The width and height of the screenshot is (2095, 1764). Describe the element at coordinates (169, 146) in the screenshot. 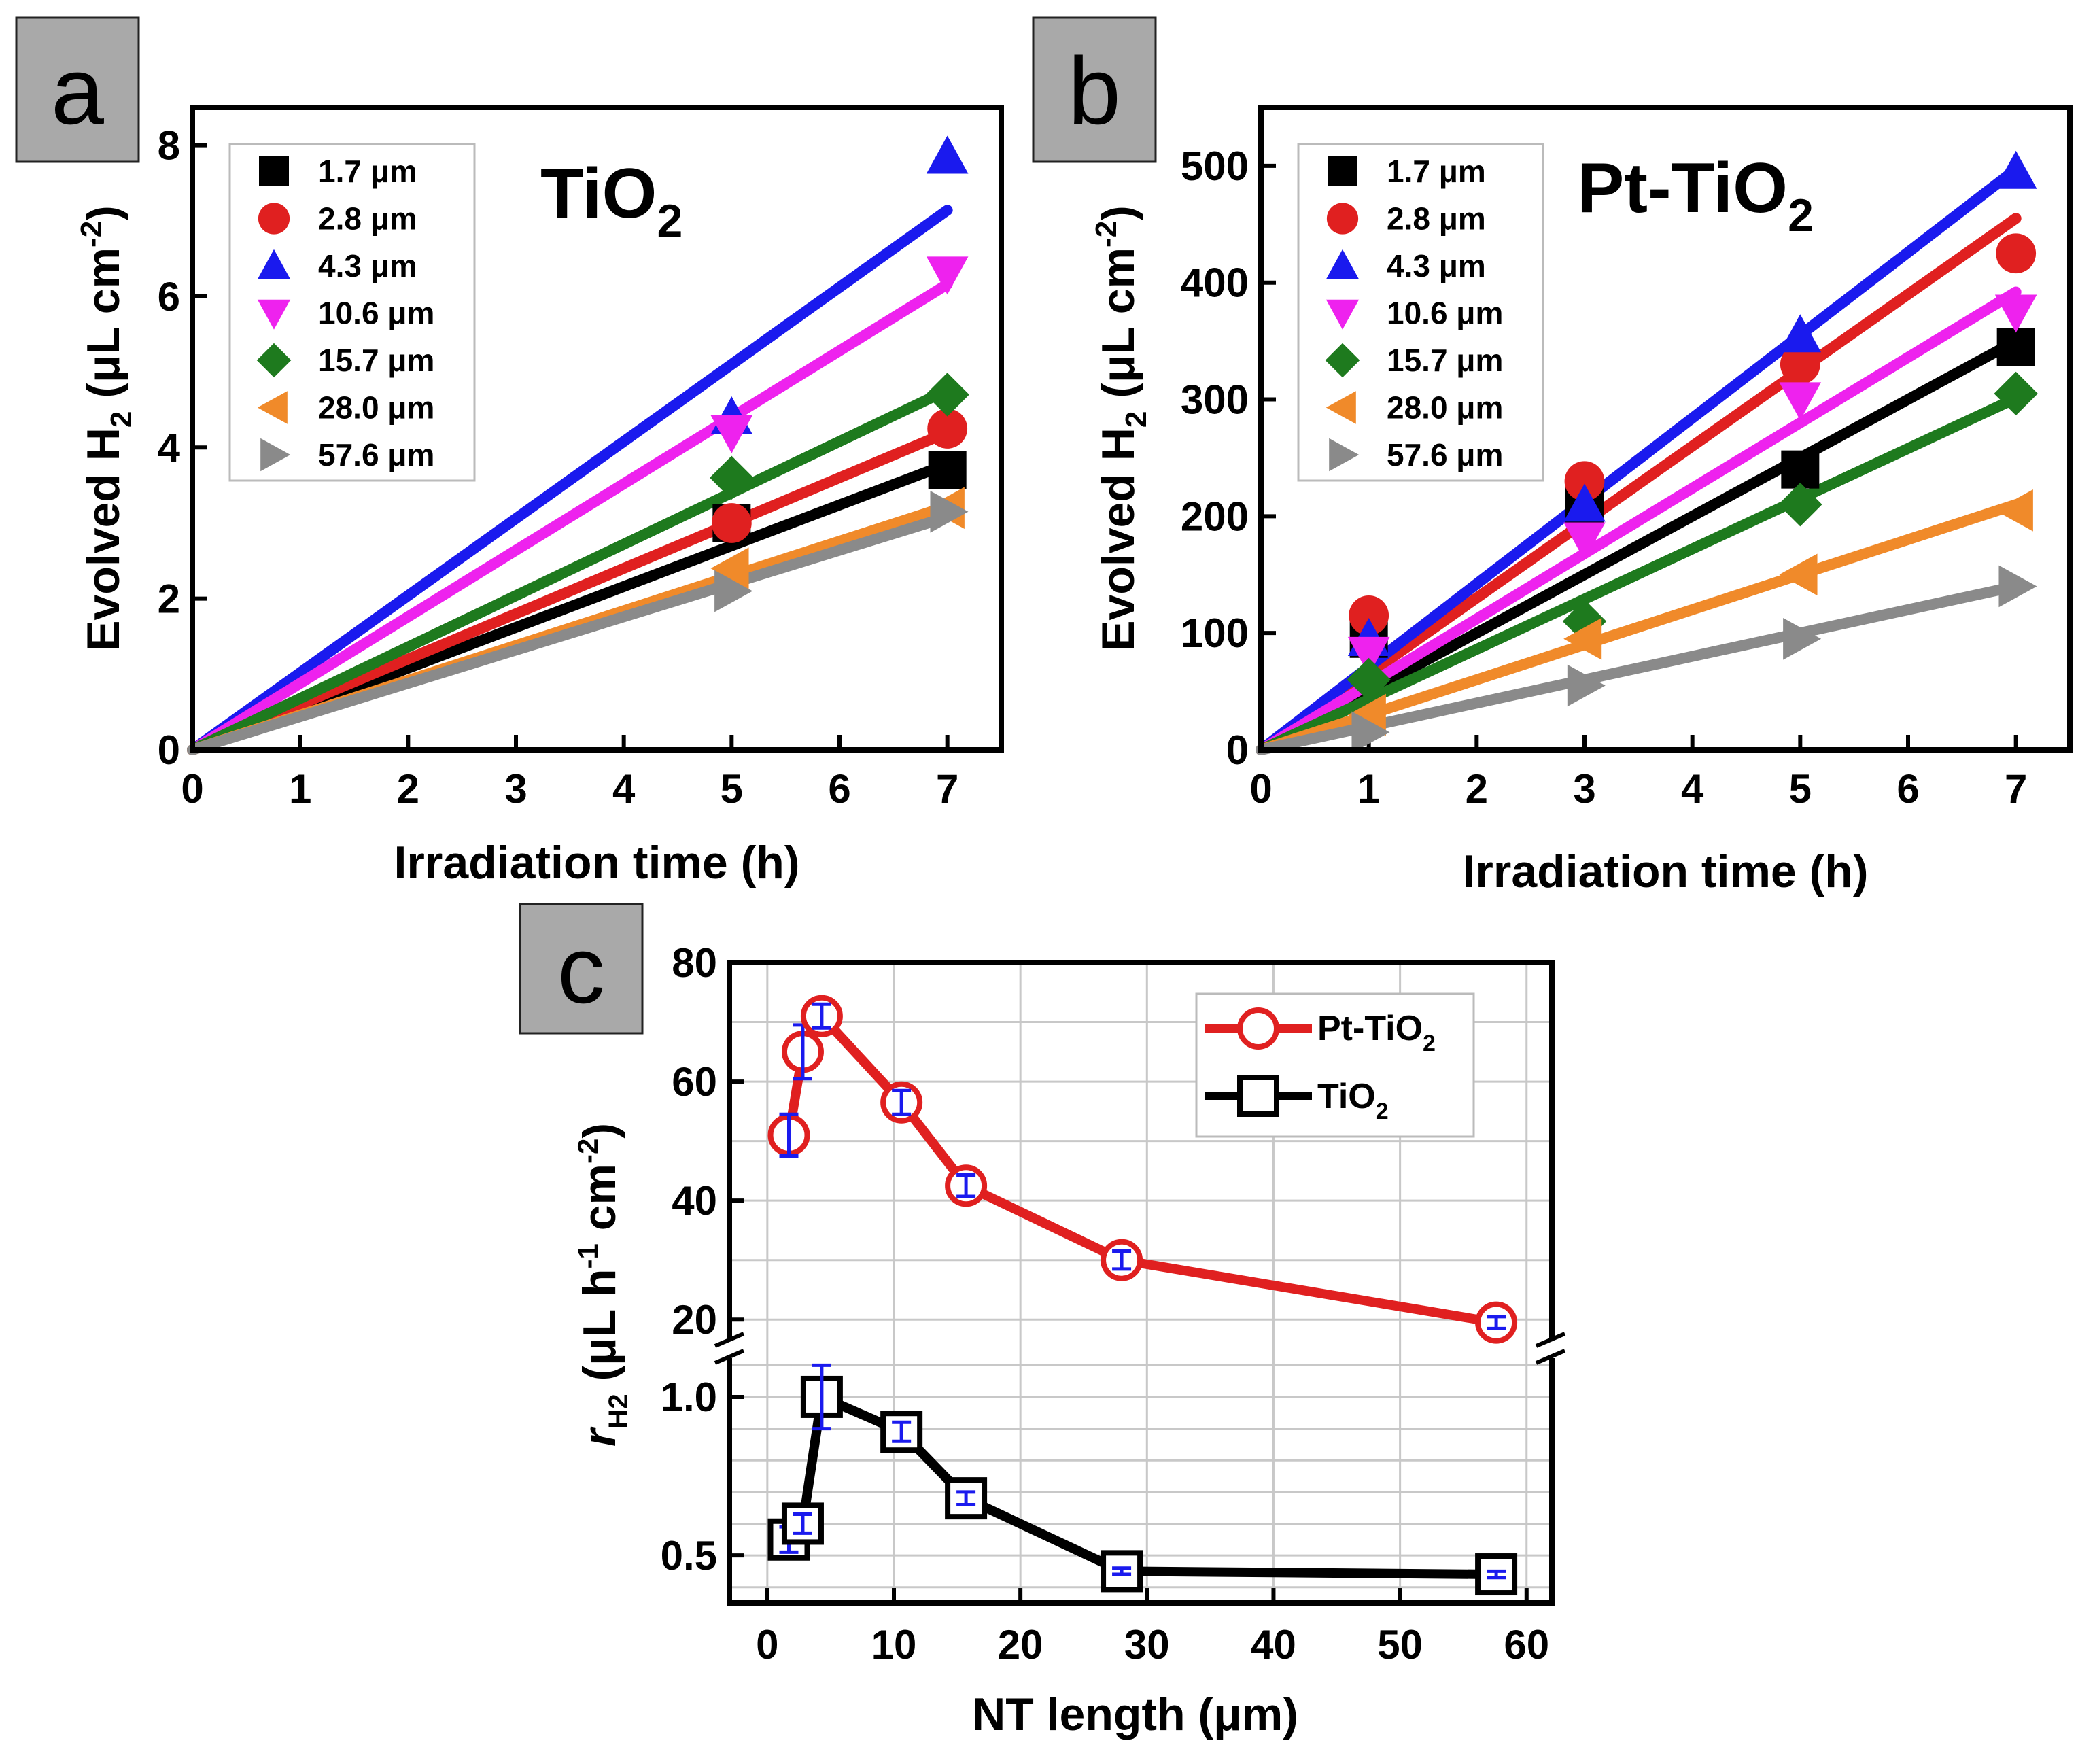

I see `y-tick-label: 8` at that location.